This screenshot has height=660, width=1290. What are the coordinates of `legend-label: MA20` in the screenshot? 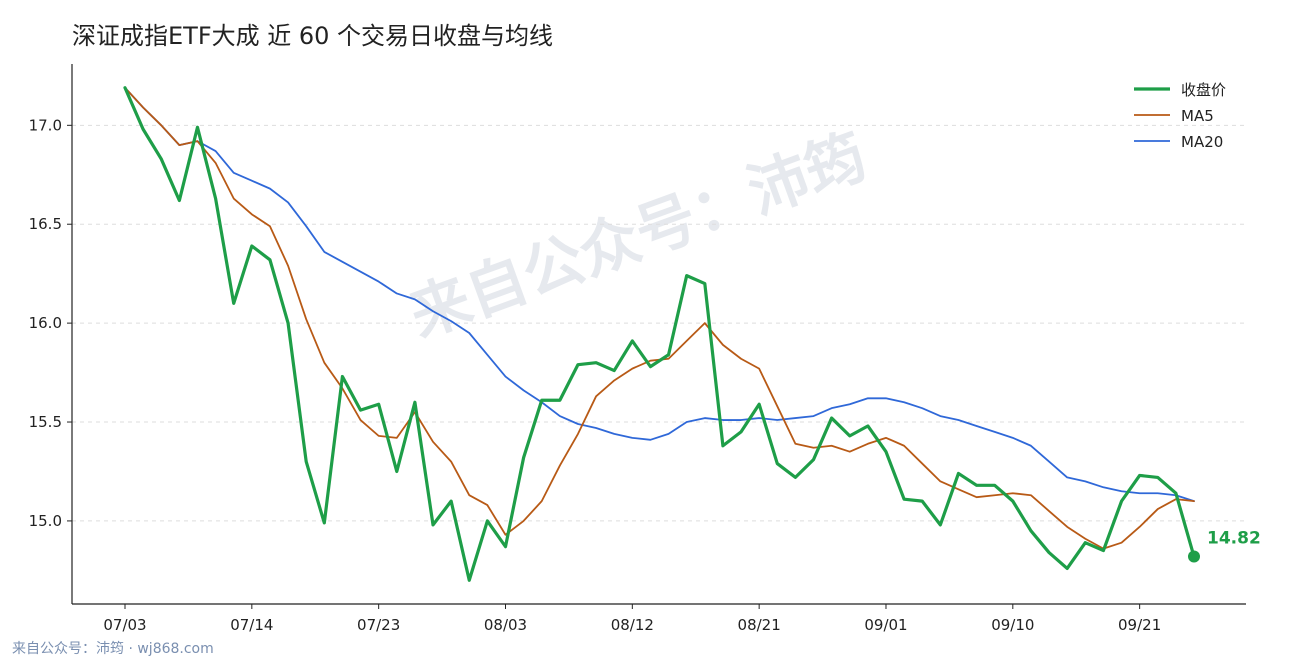 It's located at (1202, 142).